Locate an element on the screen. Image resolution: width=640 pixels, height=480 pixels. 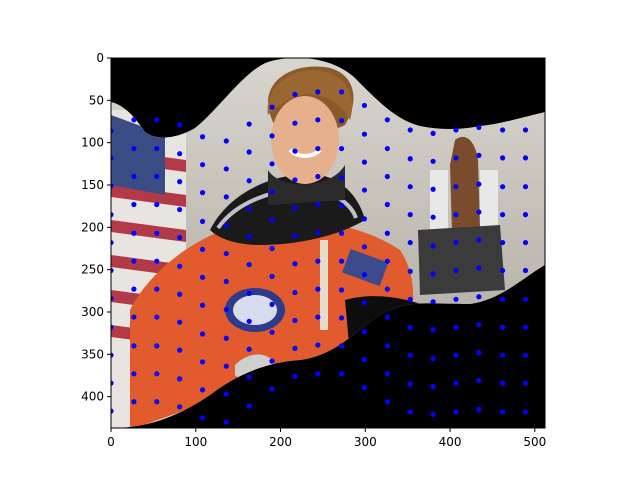
y-axis: 0 50 100 150 200 250 300 350 400 is located at coordinates (96, 227).